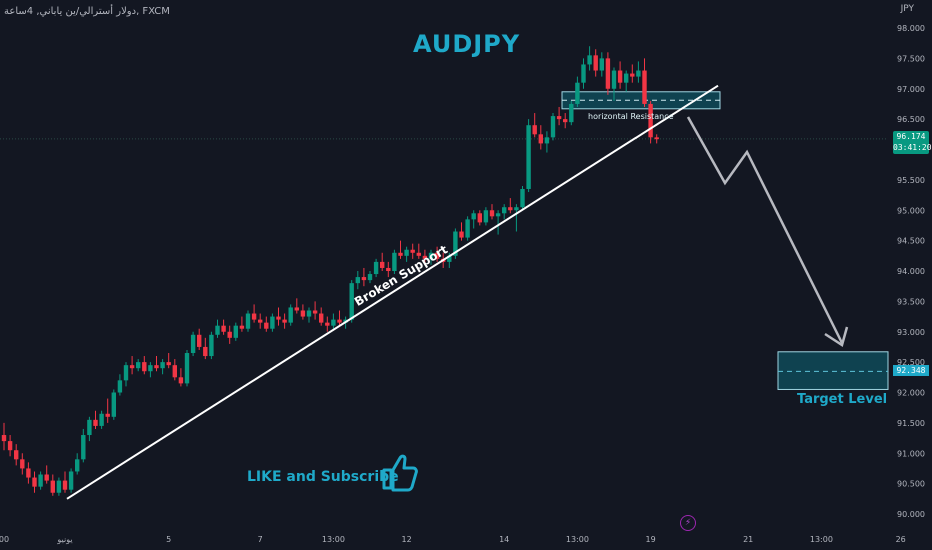 This screenshot has height=550, width=932. Describe the element at coordinates (911, 180) in the screenshot. I see `y-tick-label: 95.500` at that location.